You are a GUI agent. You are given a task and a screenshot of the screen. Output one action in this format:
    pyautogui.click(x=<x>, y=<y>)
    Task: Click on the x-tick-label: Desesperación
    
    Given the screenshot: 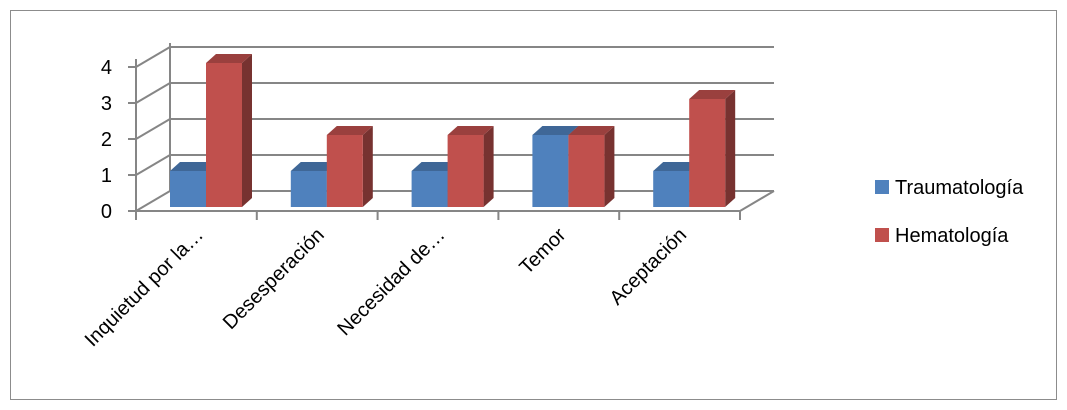 What is the action you would take?
    pyautogui.click(x=274, y=279)
    